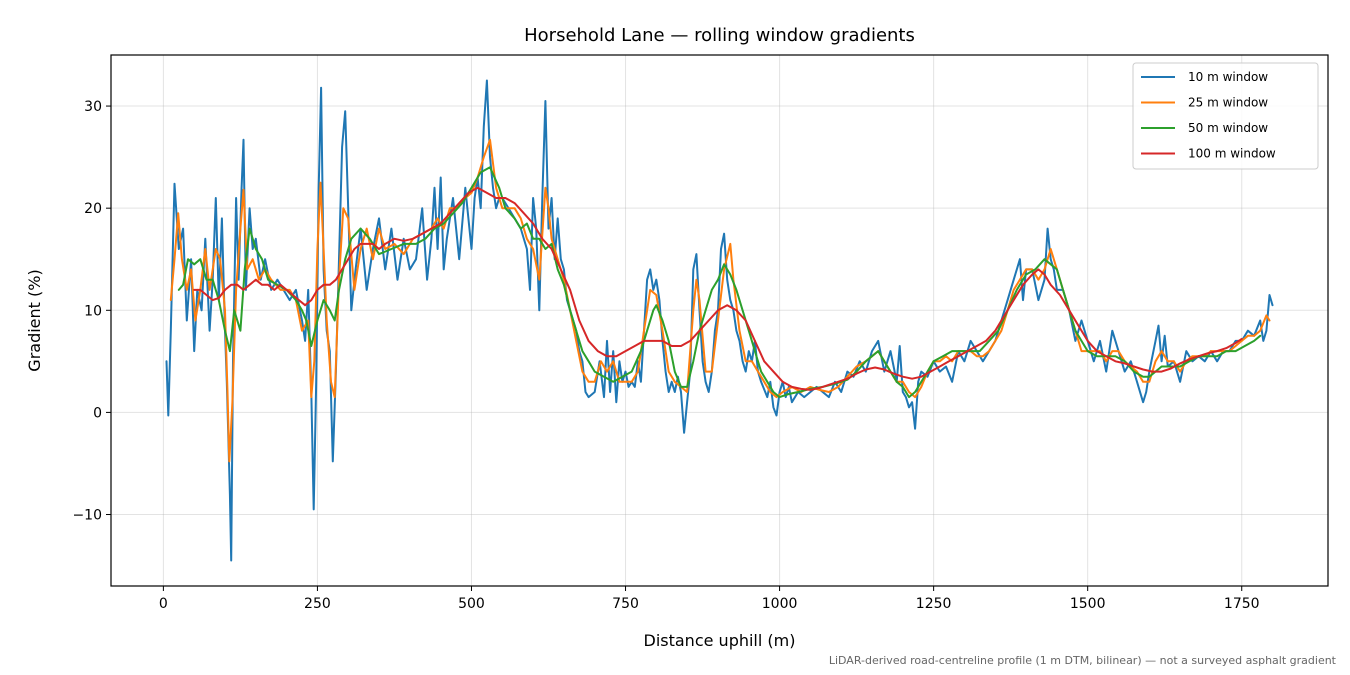 The width and height of the screenshot is (1350, 675). Describe the element at coordinates (1088, 604) in the screenshot. I see `x-tick-label: 1500` at that location.